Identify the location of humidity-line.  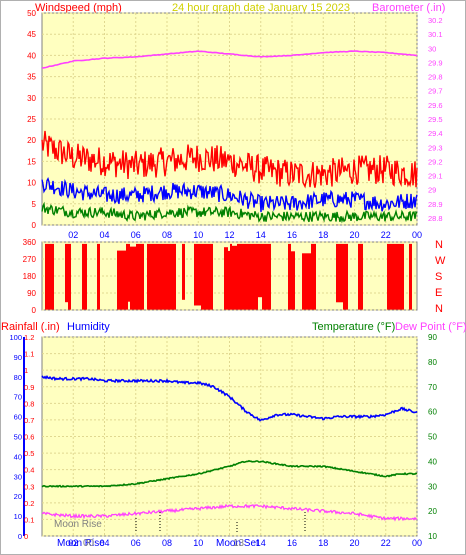
(229, 398).